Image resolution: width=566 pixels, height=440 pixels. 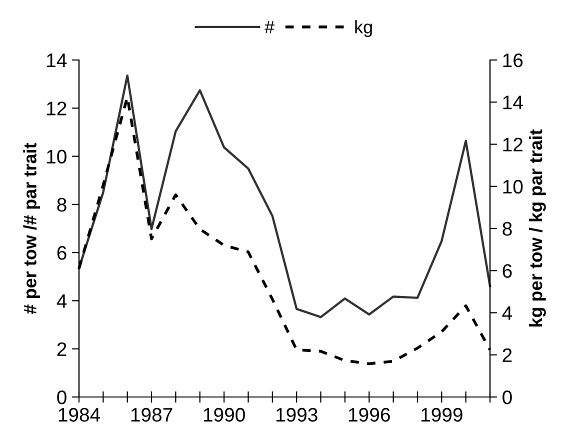 I want to click on y2-tick-label: 8, so click(x=507, y=229).